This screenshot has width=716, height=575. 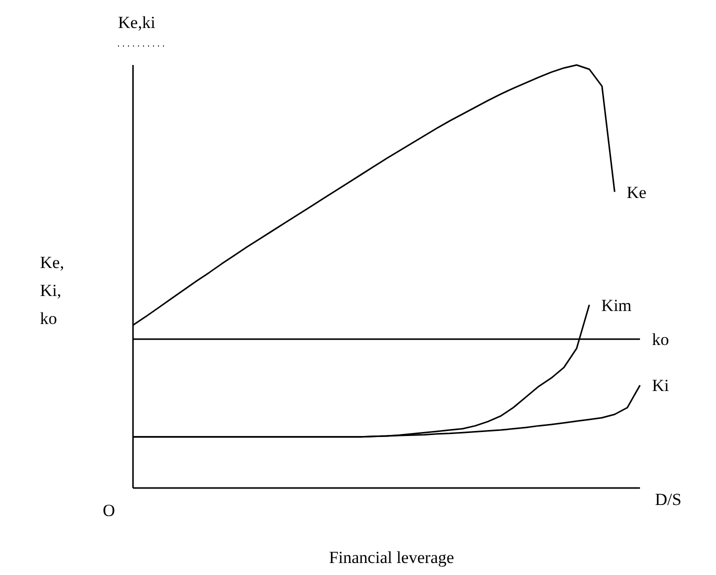 What do you see at coordinates (661, 386) in the screenshot?
I see `series-label: Ki` at bounding box center [661, 386].